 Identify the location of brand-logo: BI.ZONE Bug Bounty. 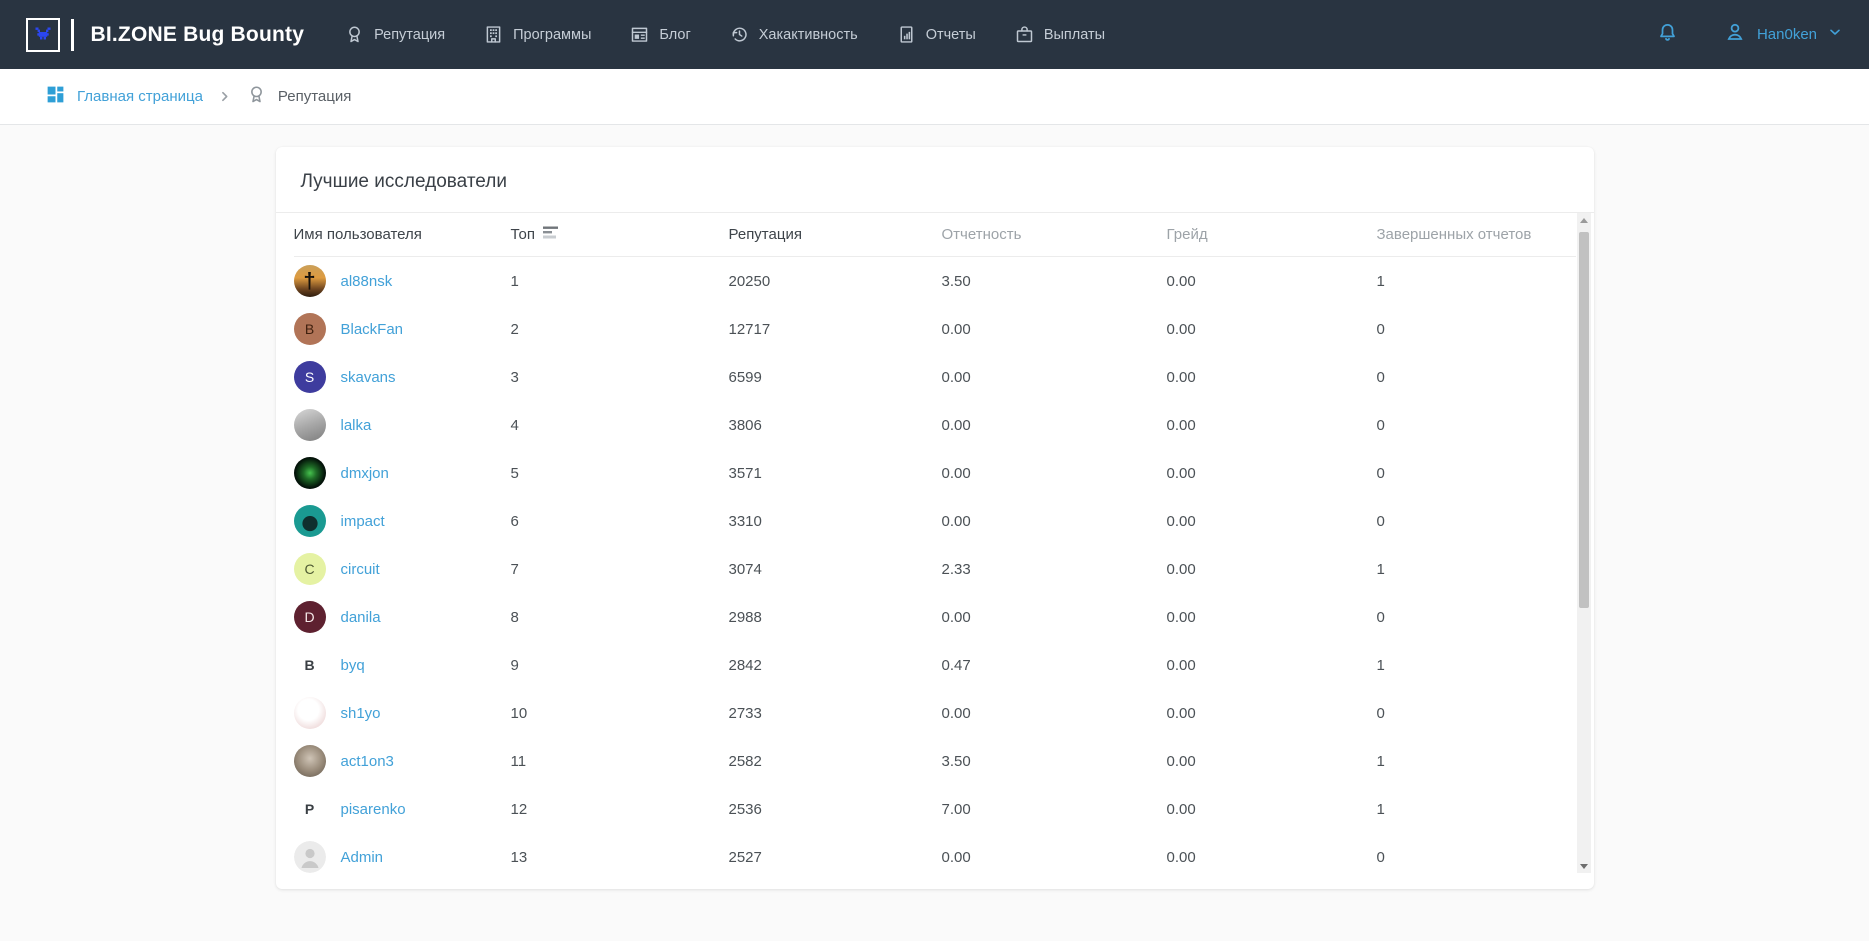
(165, 34).